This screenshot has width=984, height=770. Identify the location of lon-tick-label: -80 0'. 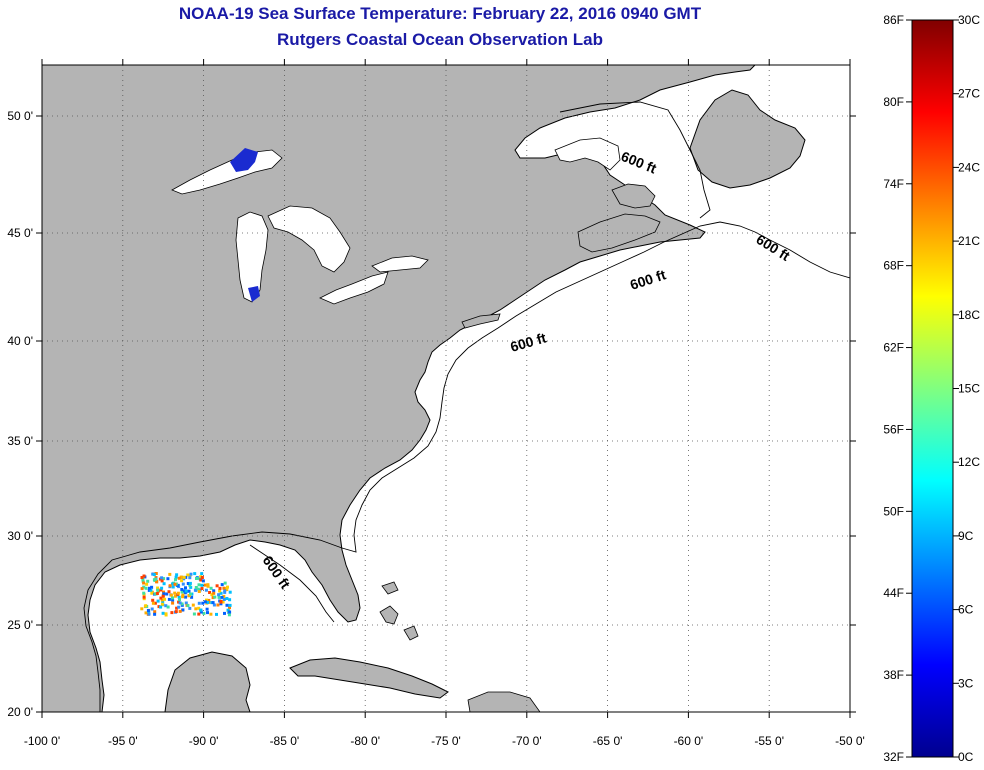
(365, 741).